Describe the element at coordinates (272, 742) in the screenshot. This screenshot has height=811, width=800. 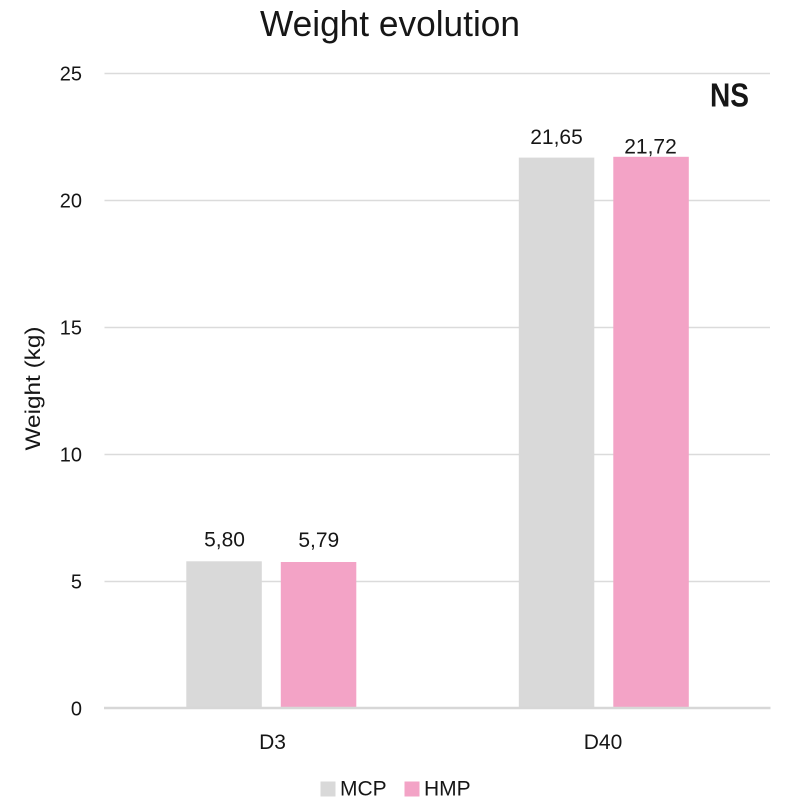
I see `svg-text: D3` at that location.